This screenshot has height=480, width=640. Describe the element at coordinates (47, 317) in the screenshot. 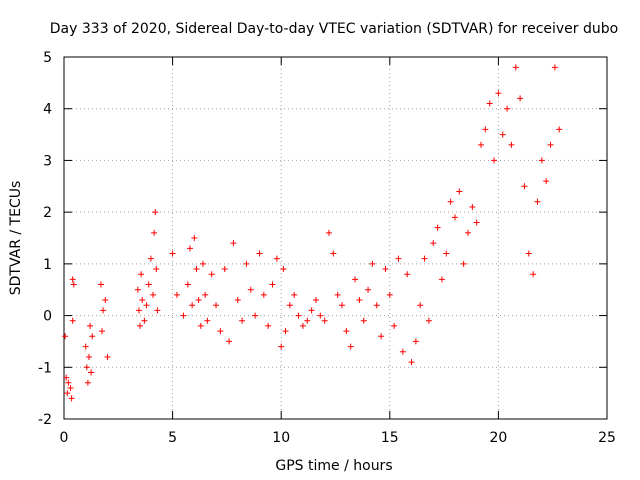

I see `y-tick-label: 0` at that location.